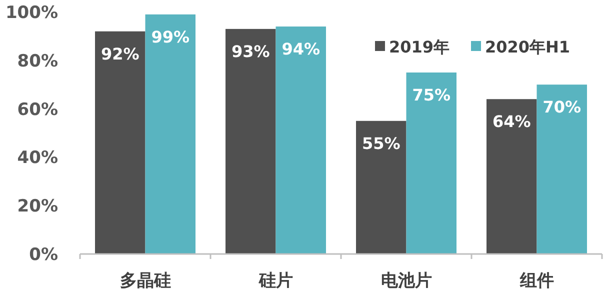 The width and height of the screenshot is (614, 299). What do you see at coordinates (31, 12) in the screenshot?
I see `y-tick-label: 100%` at bounding box center [31, 12].